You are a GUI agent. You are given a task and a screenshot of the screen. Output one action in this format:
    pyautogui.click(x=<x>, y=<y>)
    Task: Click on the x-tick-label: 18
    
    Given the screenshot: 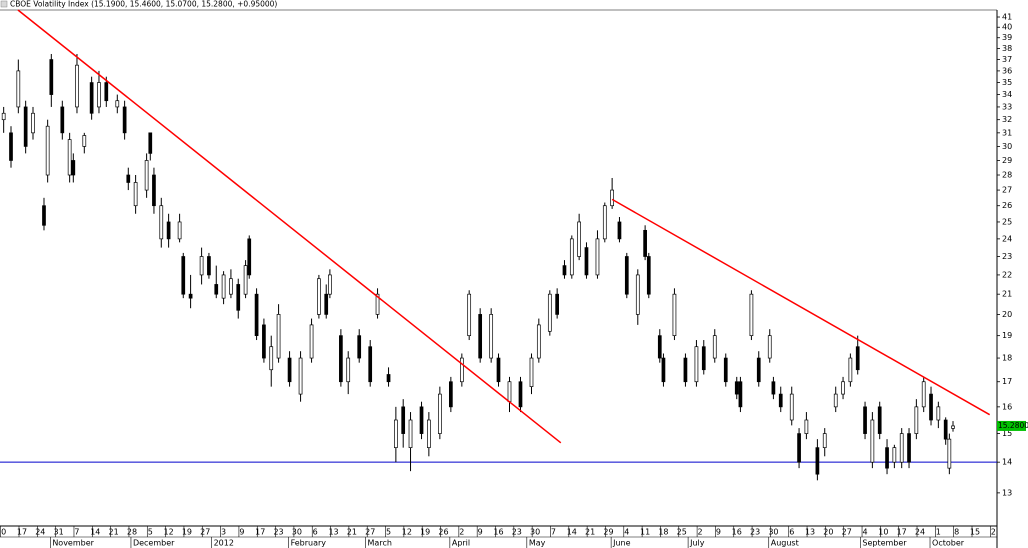 What is the action you would take?
    pyautogui.click(x=663, y=532)
    